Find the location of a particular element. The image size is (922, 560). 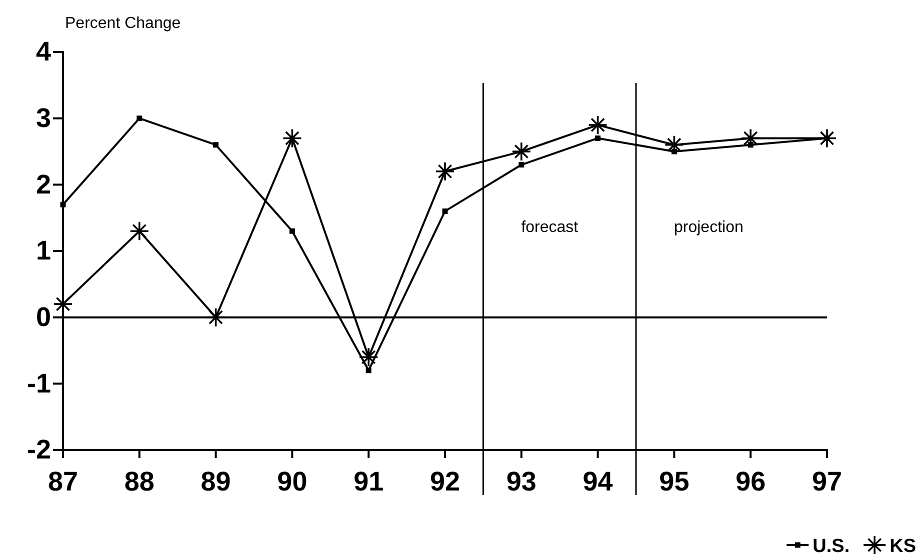

y-axis-title: Percent Change is located at coordinates (123, 23).